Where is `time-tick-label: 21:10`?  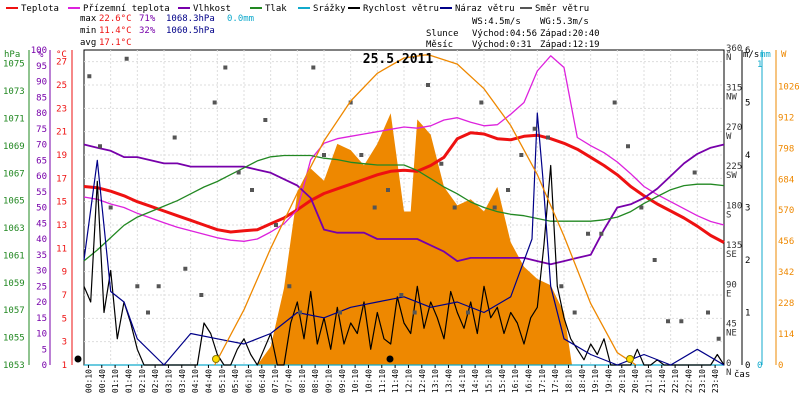
time-tick-label: 21:10 is located at coordinates (648, 381).